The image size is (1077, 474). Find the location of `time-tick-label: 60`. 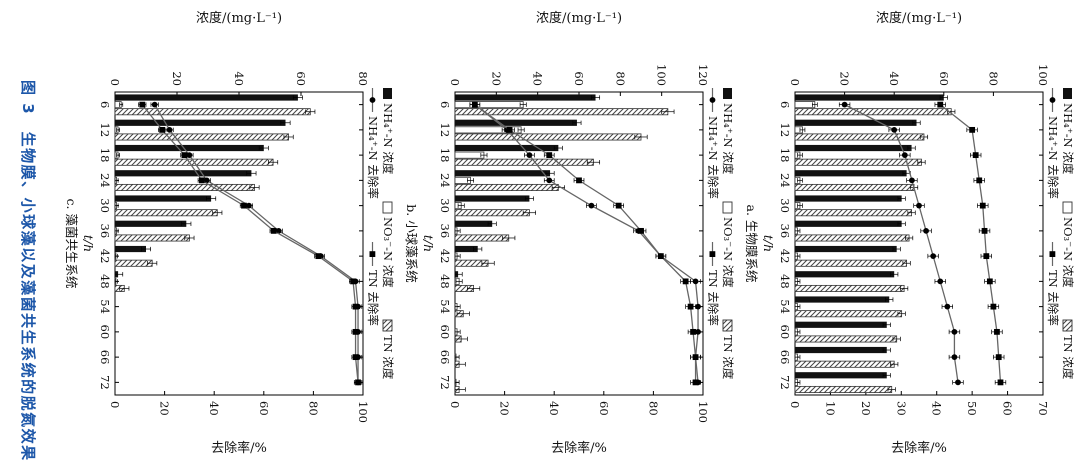

time-tick-label: 60 is located at coordinates (105, 332).